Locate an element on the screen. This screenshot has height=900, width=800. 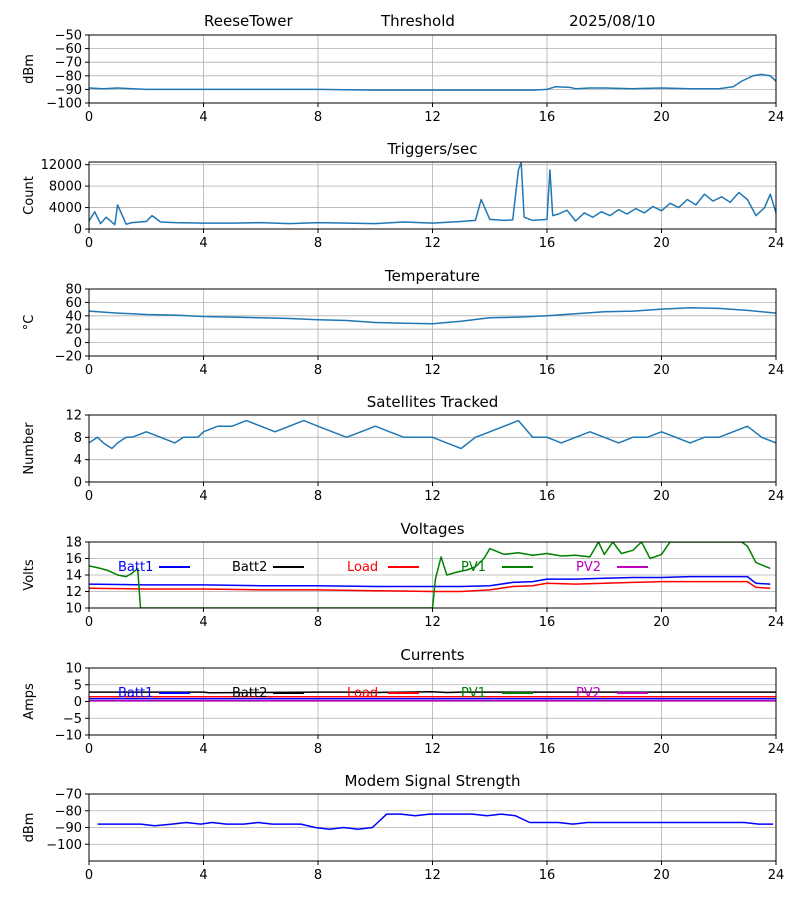
y-tick-label: 16 is located at coordinates (73, 559).